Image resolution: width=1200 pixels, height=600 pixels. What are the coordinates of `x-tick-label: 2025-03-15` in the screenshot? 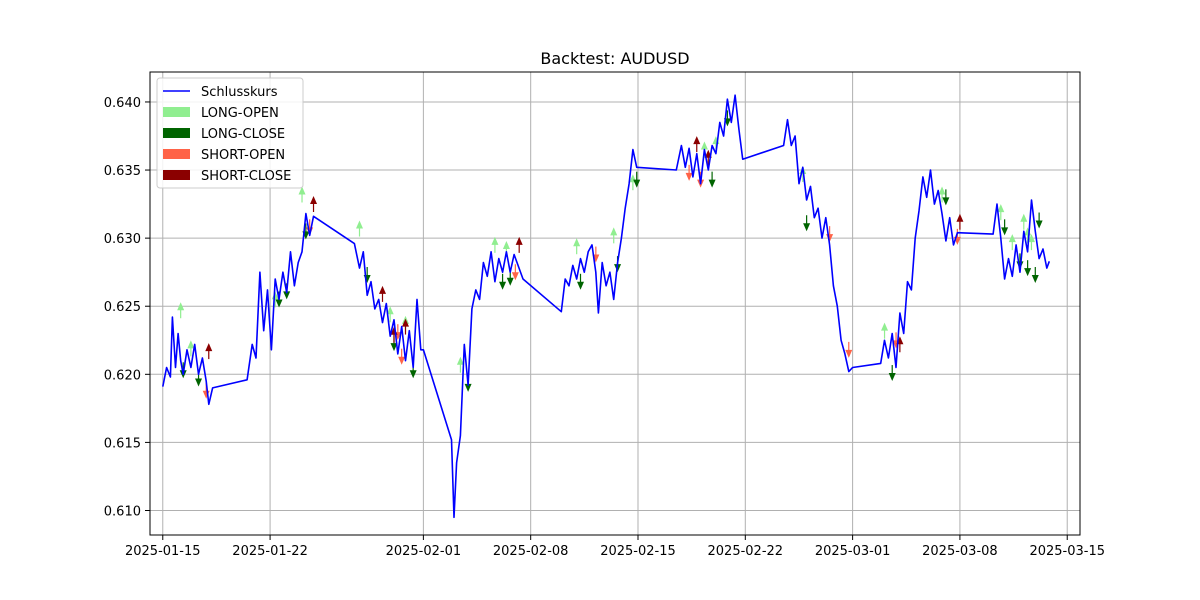 It's located at (1067, 551).